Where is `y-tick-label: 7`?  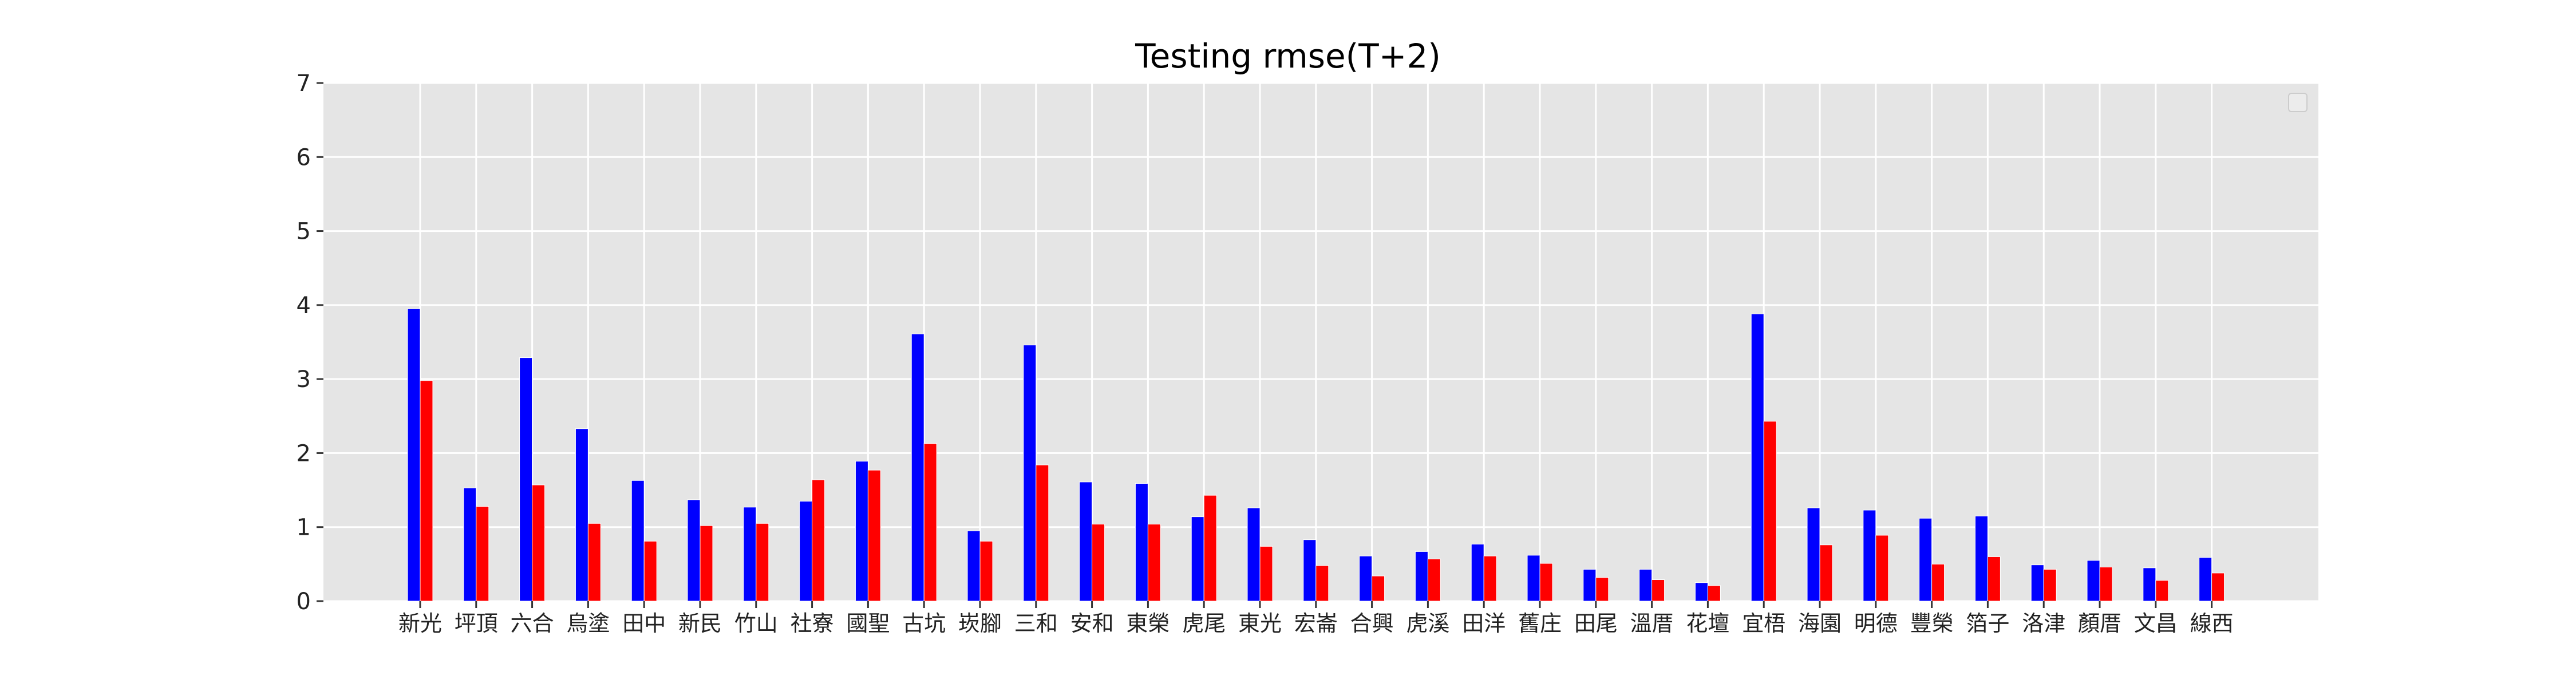
y-tick-label: 7 is located at coordinates (304, 83).